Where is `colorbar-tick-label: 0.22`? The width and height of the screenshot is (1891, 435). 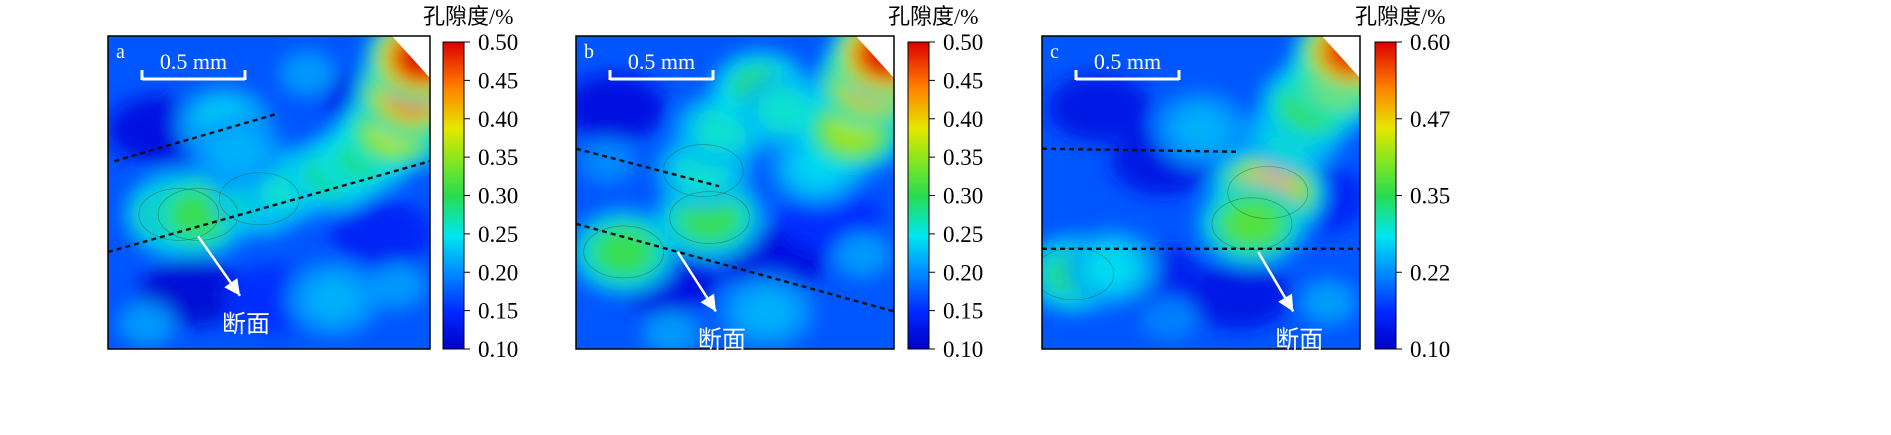
colorbar-tick-label: 0.22 is located at coordinates (1430, 272).